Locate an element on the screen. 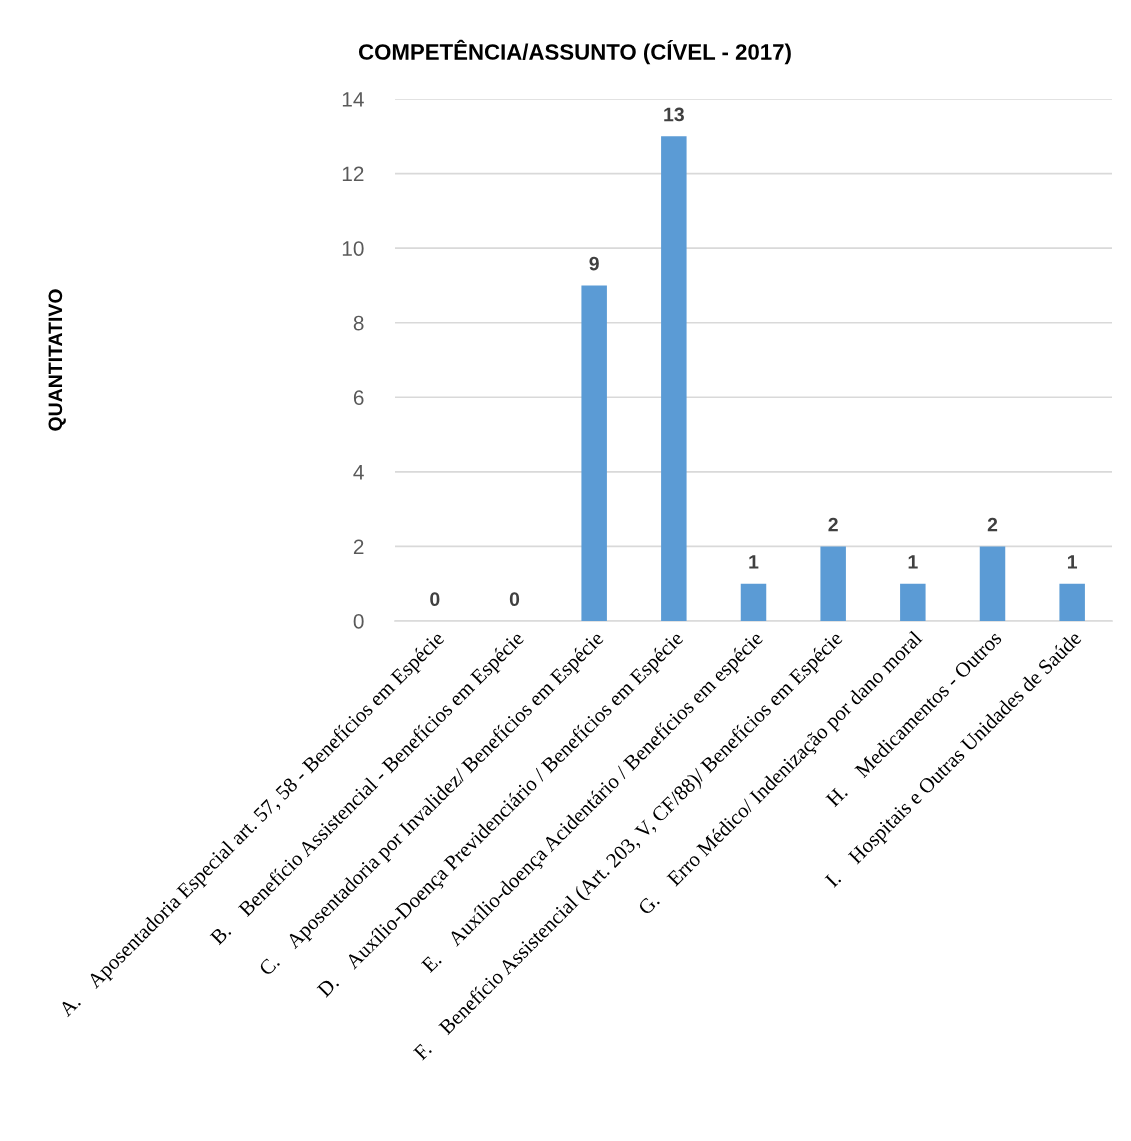  data-label: 9 is located at coordinates (594, 263).